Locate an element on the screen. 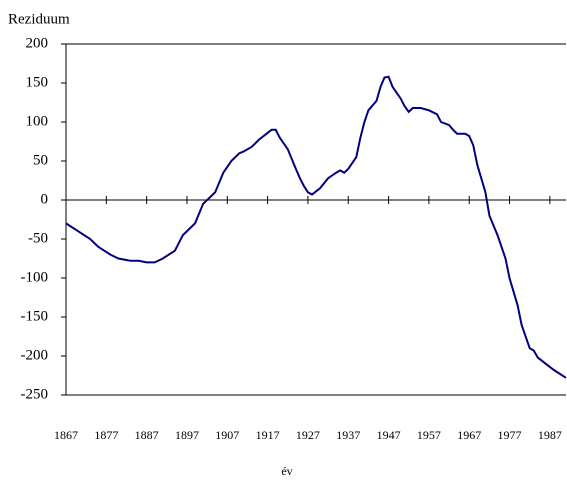 This screenshot has width=567, height=488. x-tick-label: 1977 is located at coordinates (510, 435).